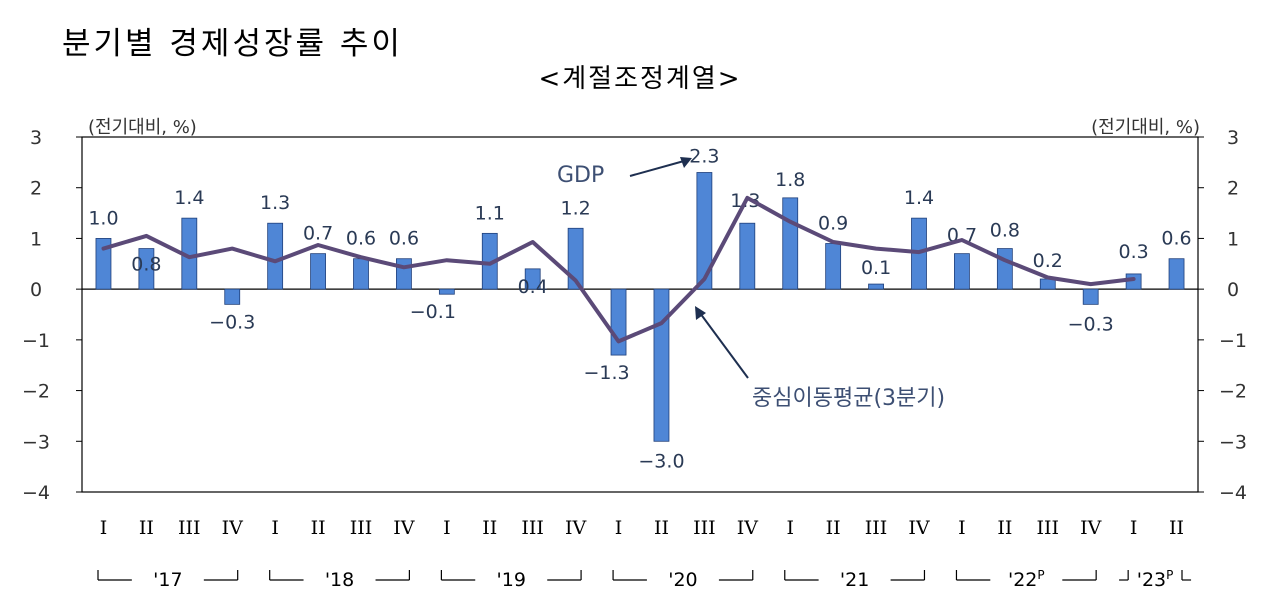  Describe the element at coordinates (1026, 579) in the screenshot. I see `year-group-label: '22P` at that location.